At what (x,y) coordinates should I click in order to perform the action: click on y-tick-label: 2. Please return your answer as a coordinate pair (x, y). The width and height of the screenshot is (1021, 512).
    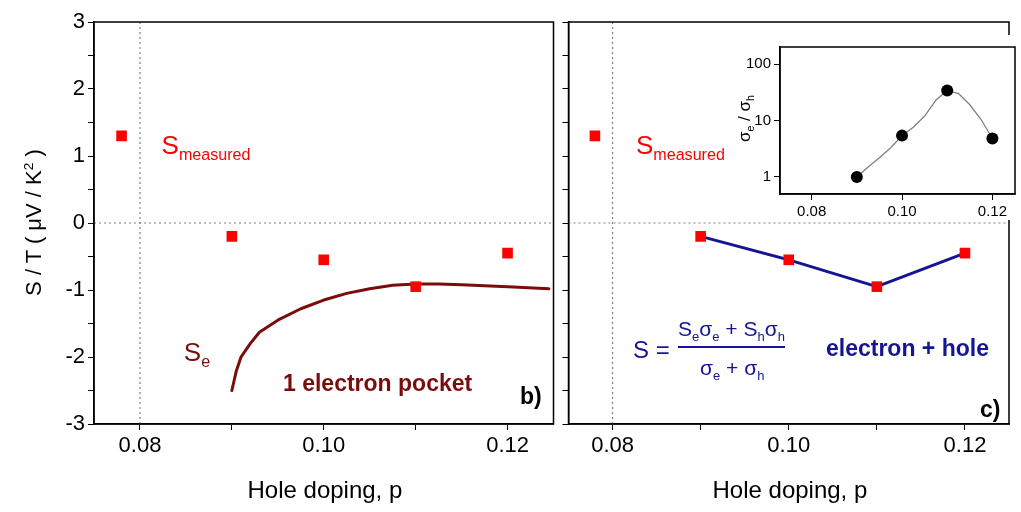
    Looking at the image, I should click on (78, 88).